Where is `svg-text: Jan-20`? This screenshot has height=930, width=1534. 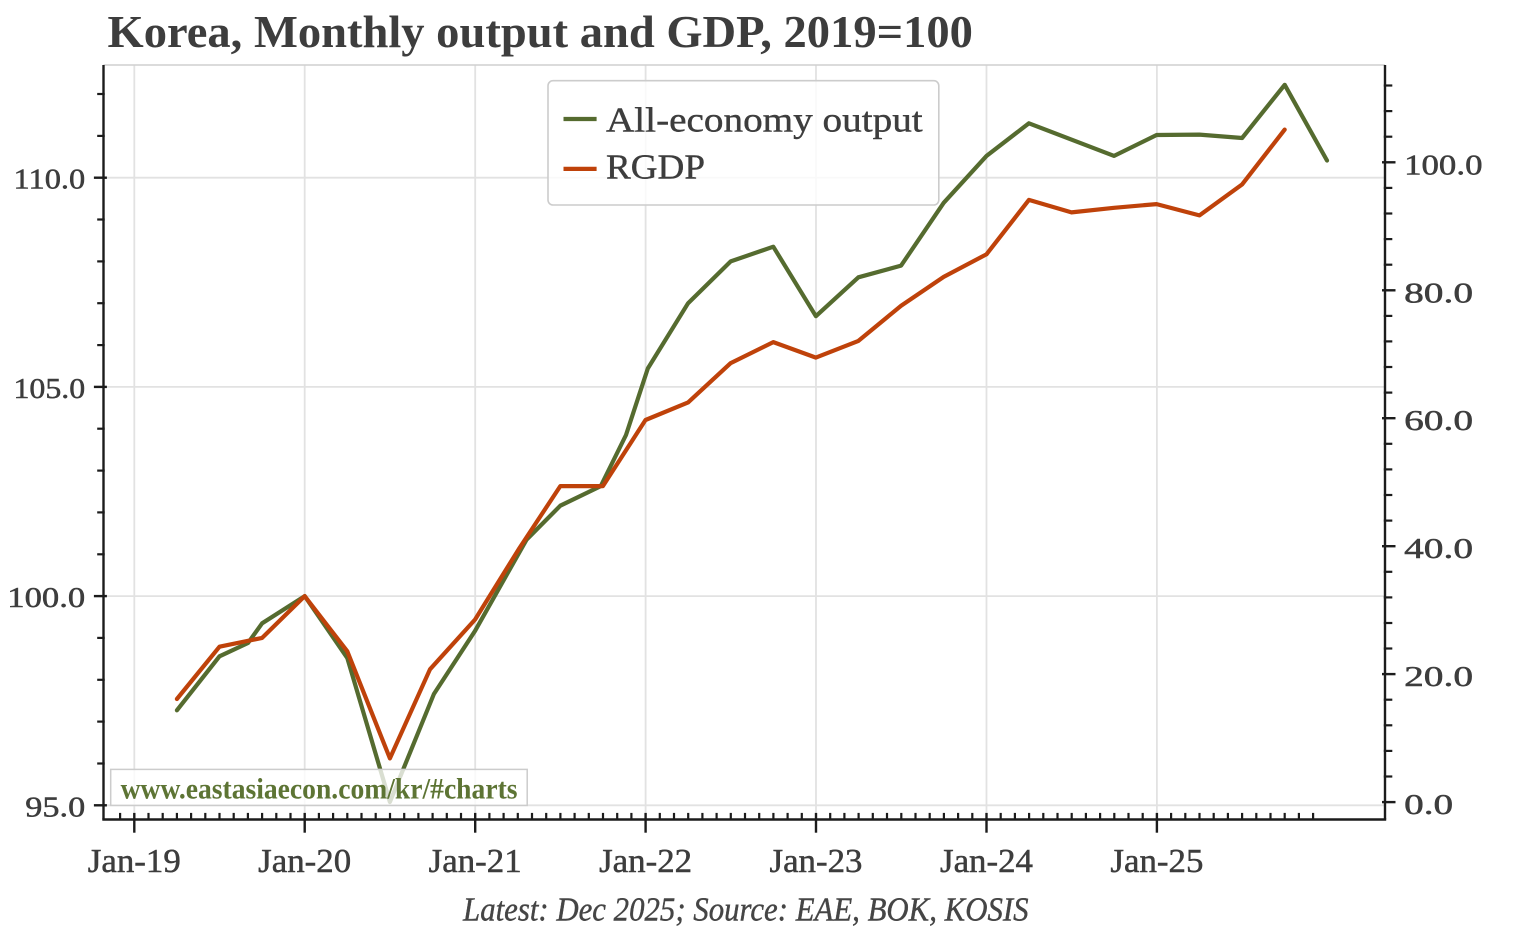 svg-text: Jan-20 is located at coordinates (304, 861).